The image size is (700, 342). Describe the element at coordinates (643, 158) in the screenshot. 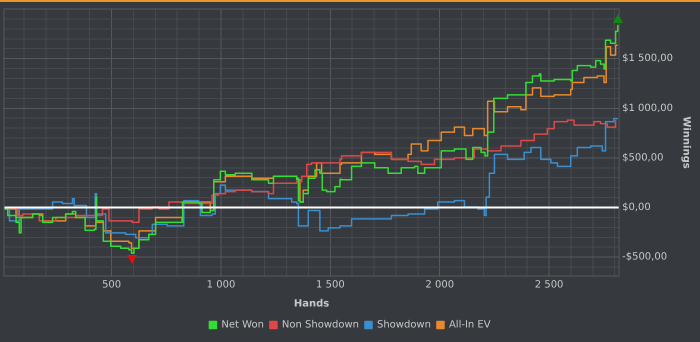

I see `y-tick-label: $500,00` at that location.